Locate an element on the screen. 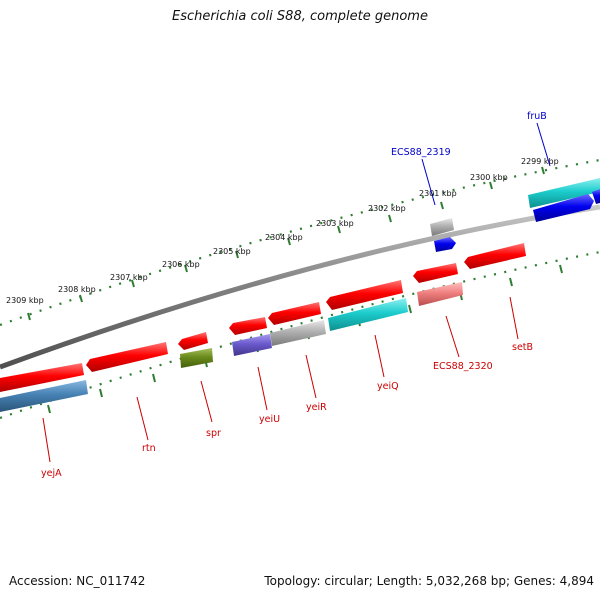 This screenshot has height=600, width=600. gene-arrow-yeiu is located at coordinates (252, 345).